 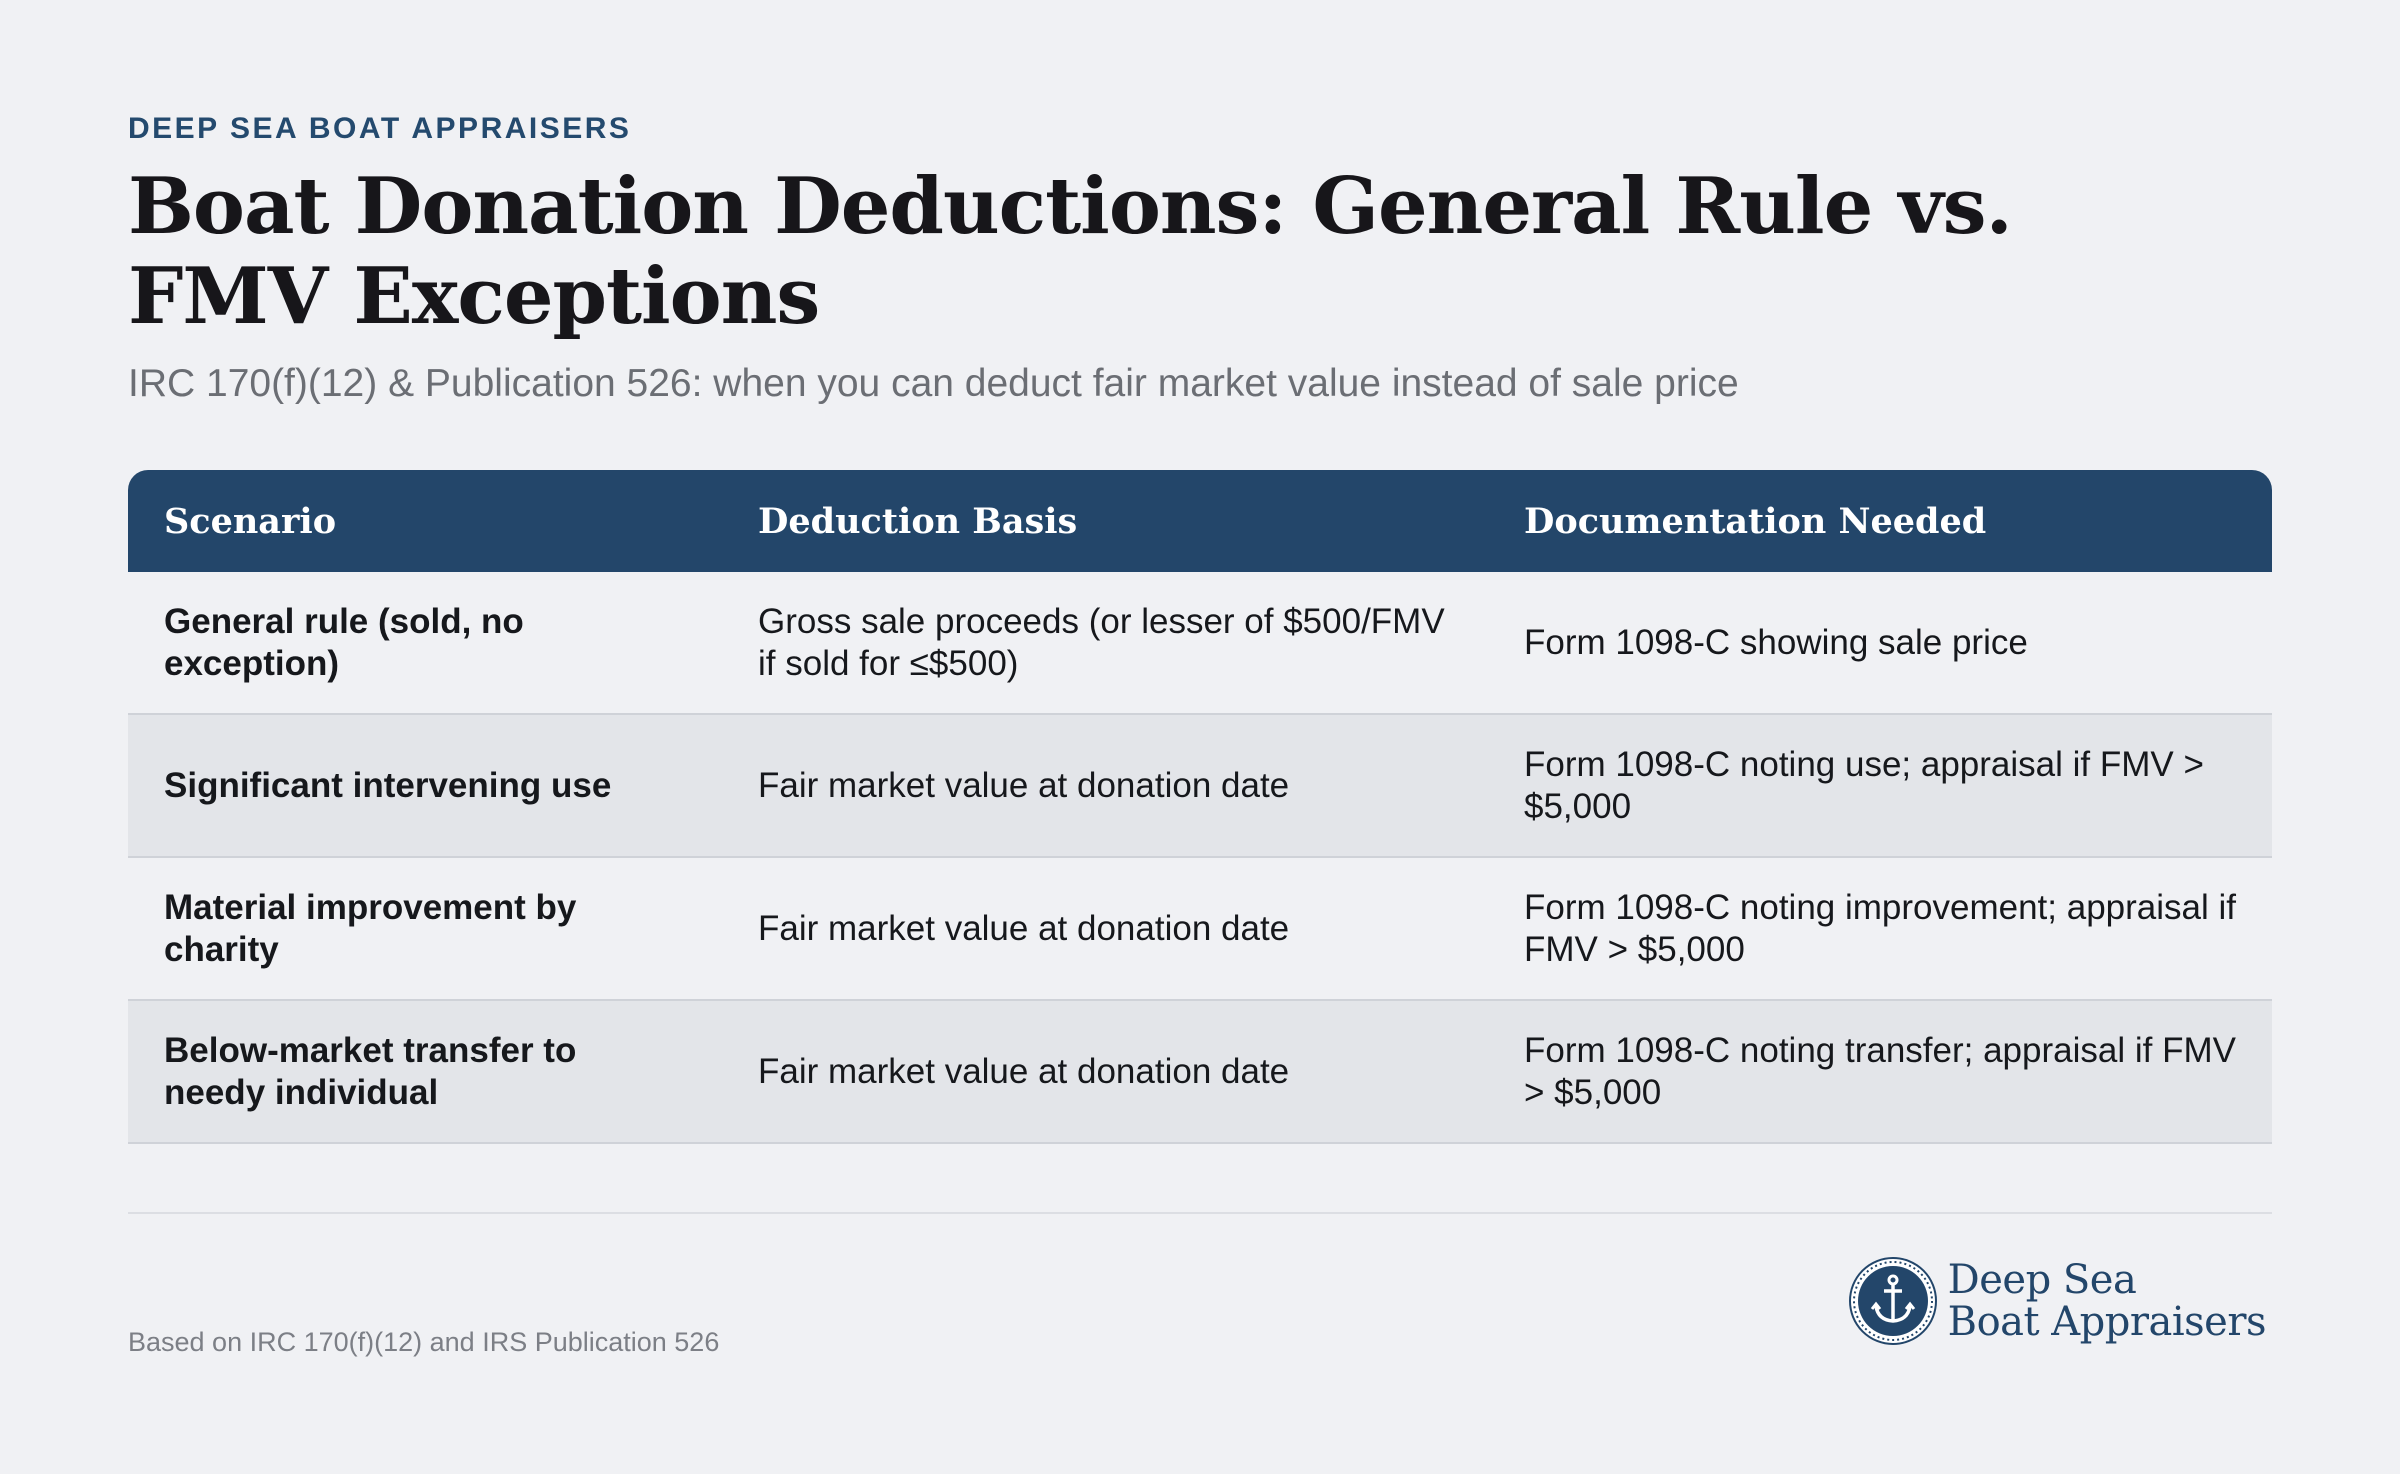 I want to click on brand-eyebrow: DEEP SEA BOAT APPRAISERS, so click(x=380, y=128).